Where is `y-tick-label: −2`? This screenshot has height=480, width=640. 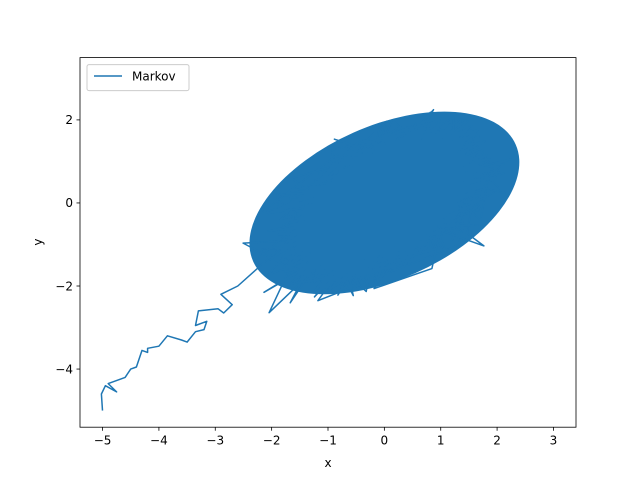 y-tick-label: −2 is located at coordinates (64, 286).